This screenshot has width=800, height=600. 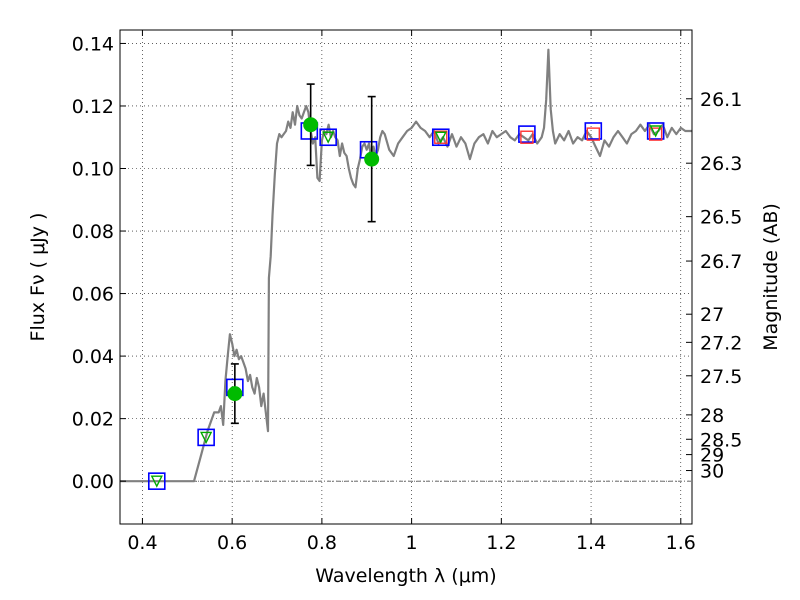 I want to click on x-tick-label: 1.2, so click(x=501, y=543).